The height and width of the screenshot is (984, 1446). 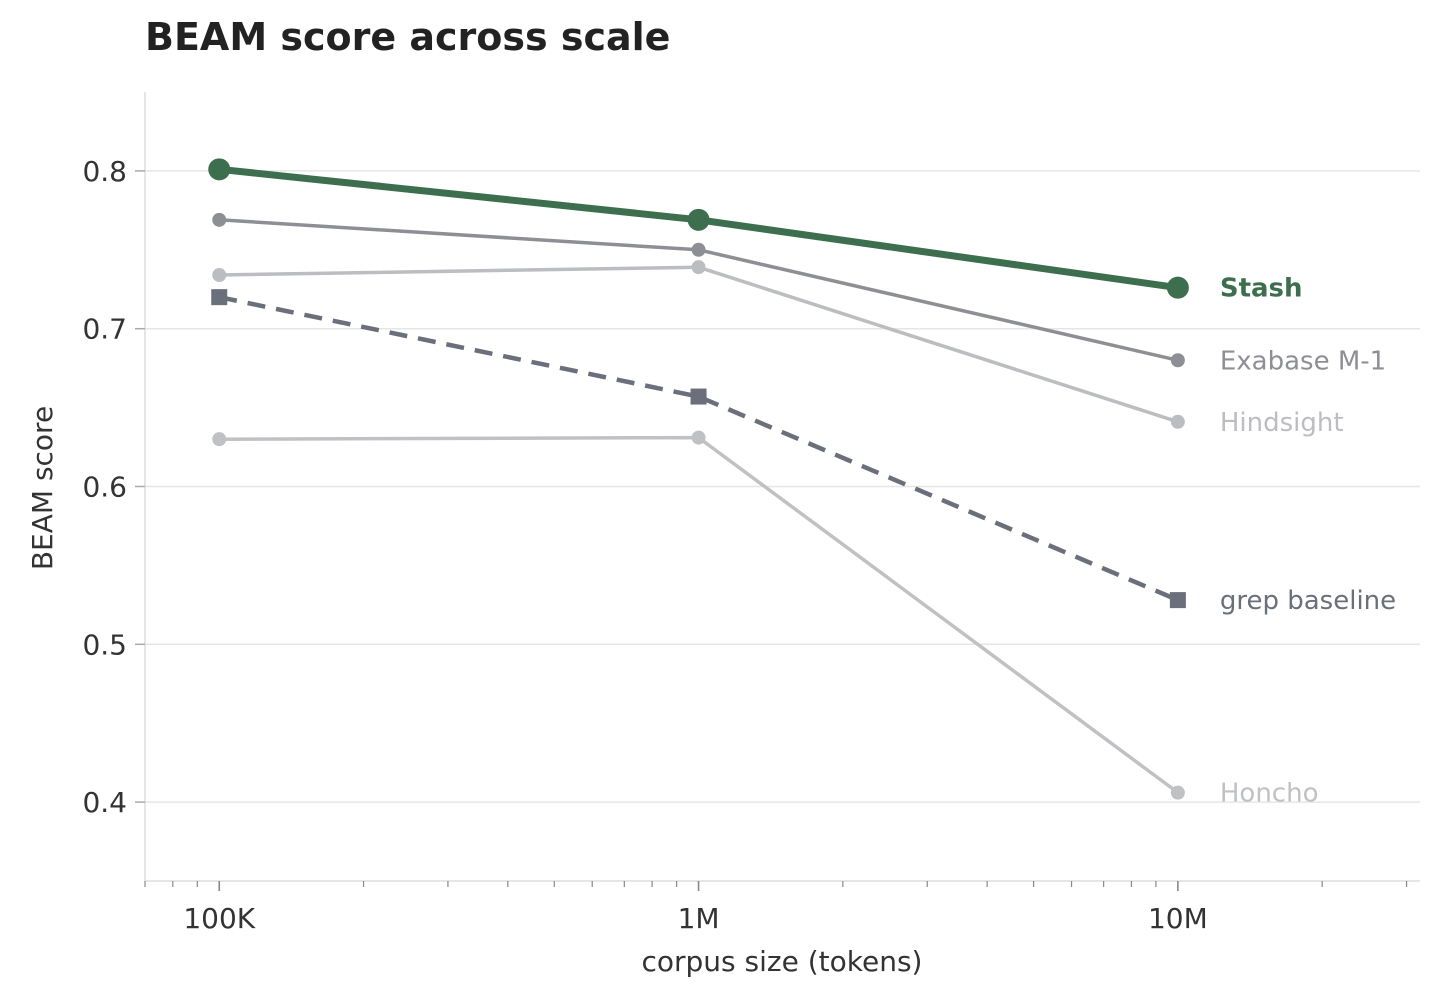 I want to click on x-tick-label: 10M, so click(x=1178, y=918).